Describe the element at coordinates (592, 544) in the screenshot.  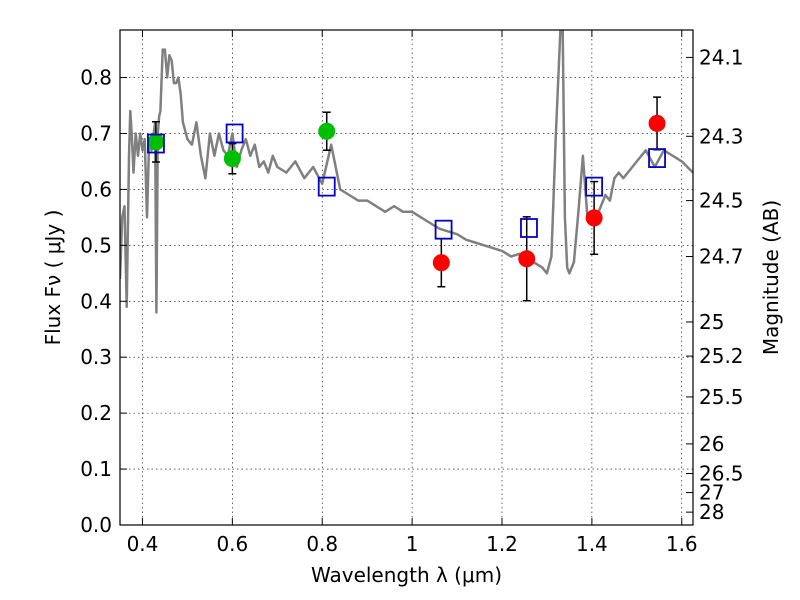
I see `x-tick-label: 1.4` at that location.